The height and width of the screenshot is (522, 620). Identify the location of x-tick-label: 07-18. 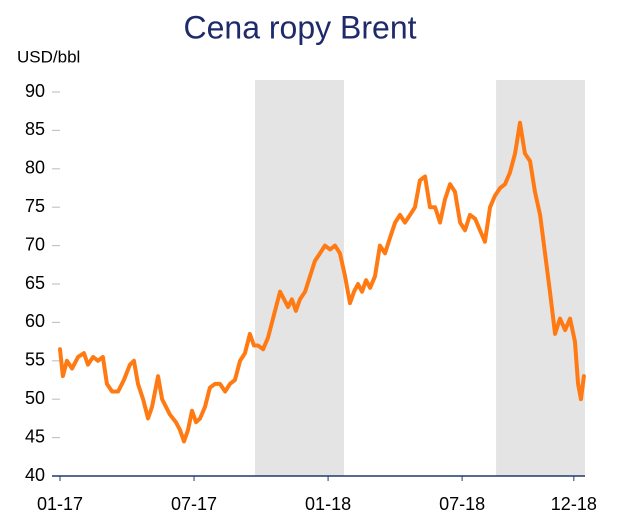
(462, 504).